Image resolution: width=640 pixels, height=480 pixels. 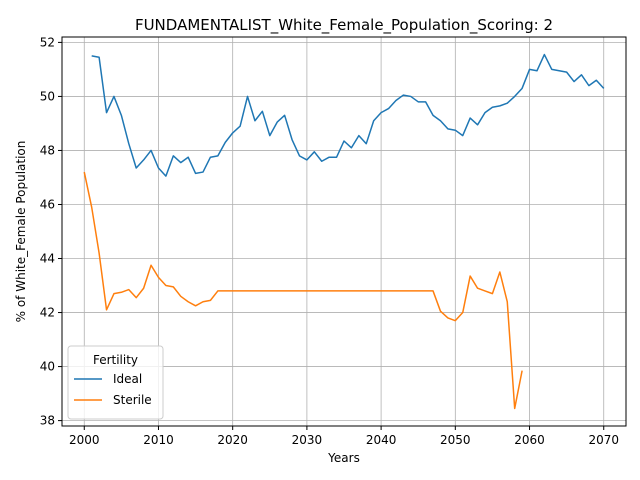 I want to click on x-tick-label: 2050, so click(x=455, y=440).